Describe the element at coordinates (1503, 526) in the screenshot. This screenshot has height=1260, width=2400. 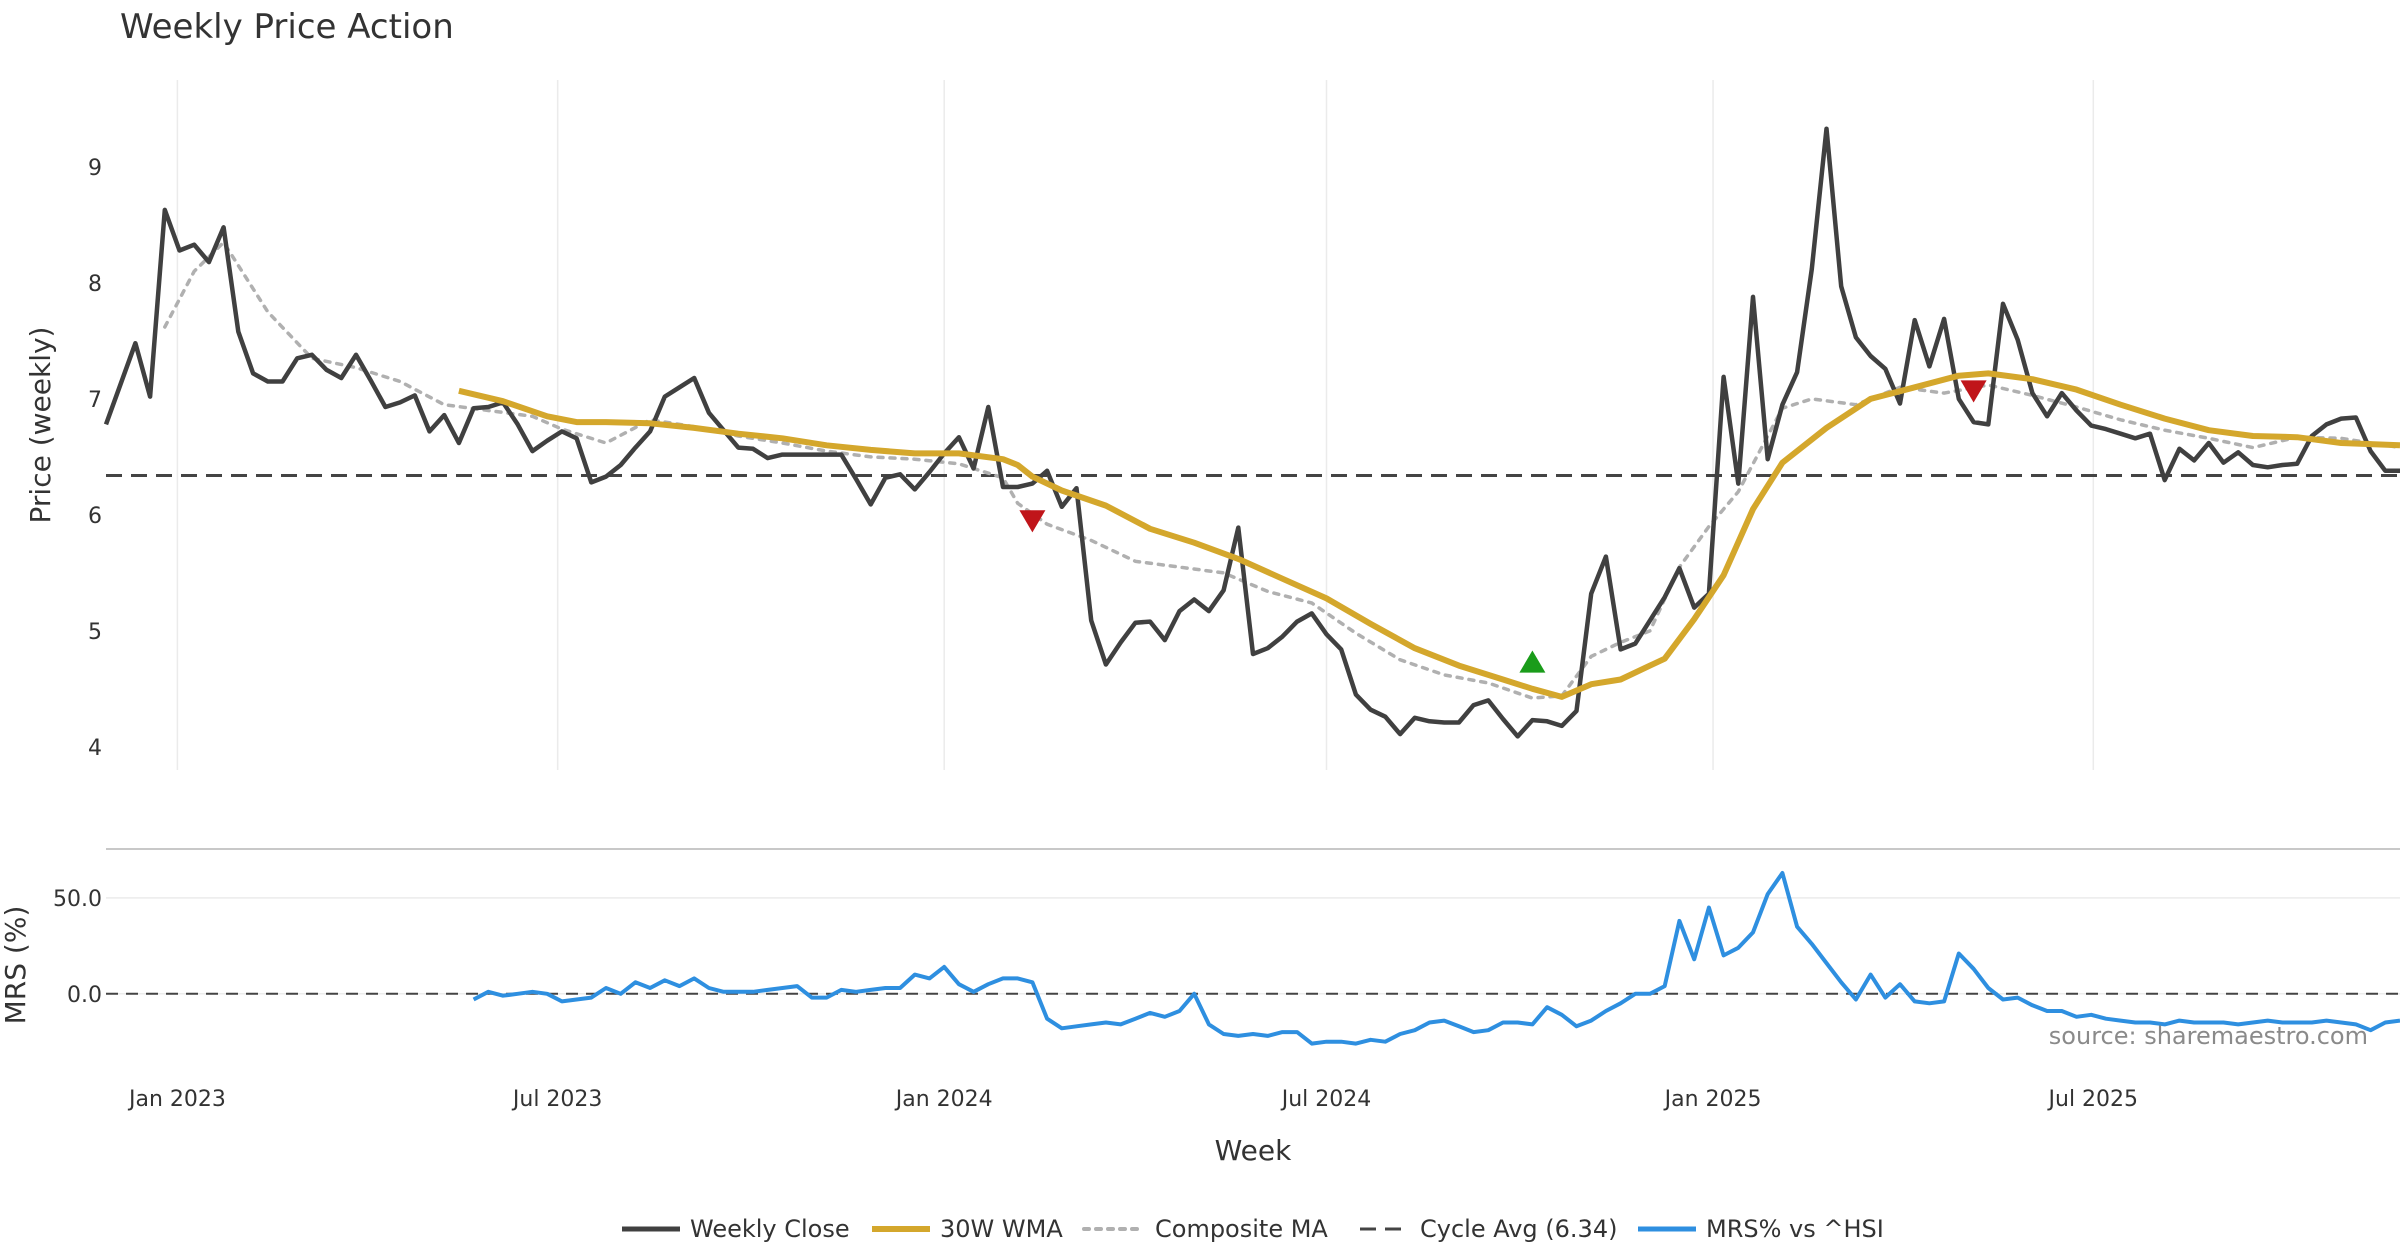
I see `signal-markers` at that location.